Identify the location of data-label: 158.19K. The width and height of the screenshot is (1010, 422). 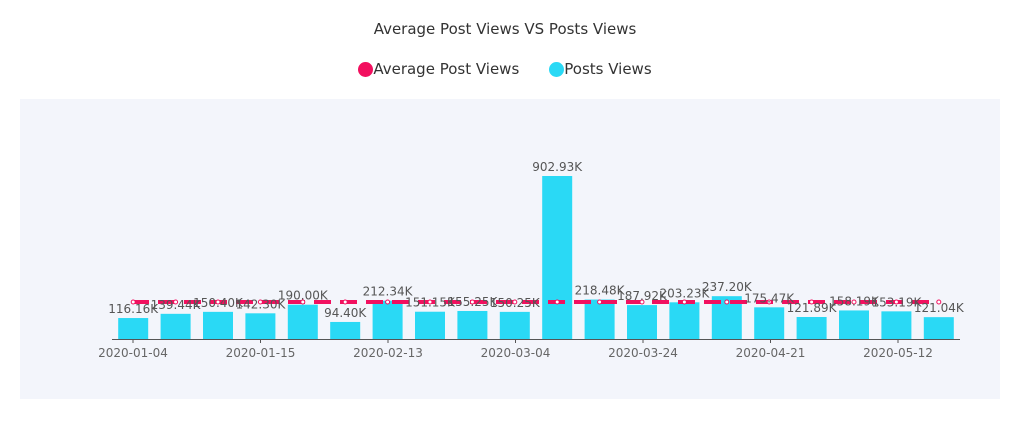
(854, 301).